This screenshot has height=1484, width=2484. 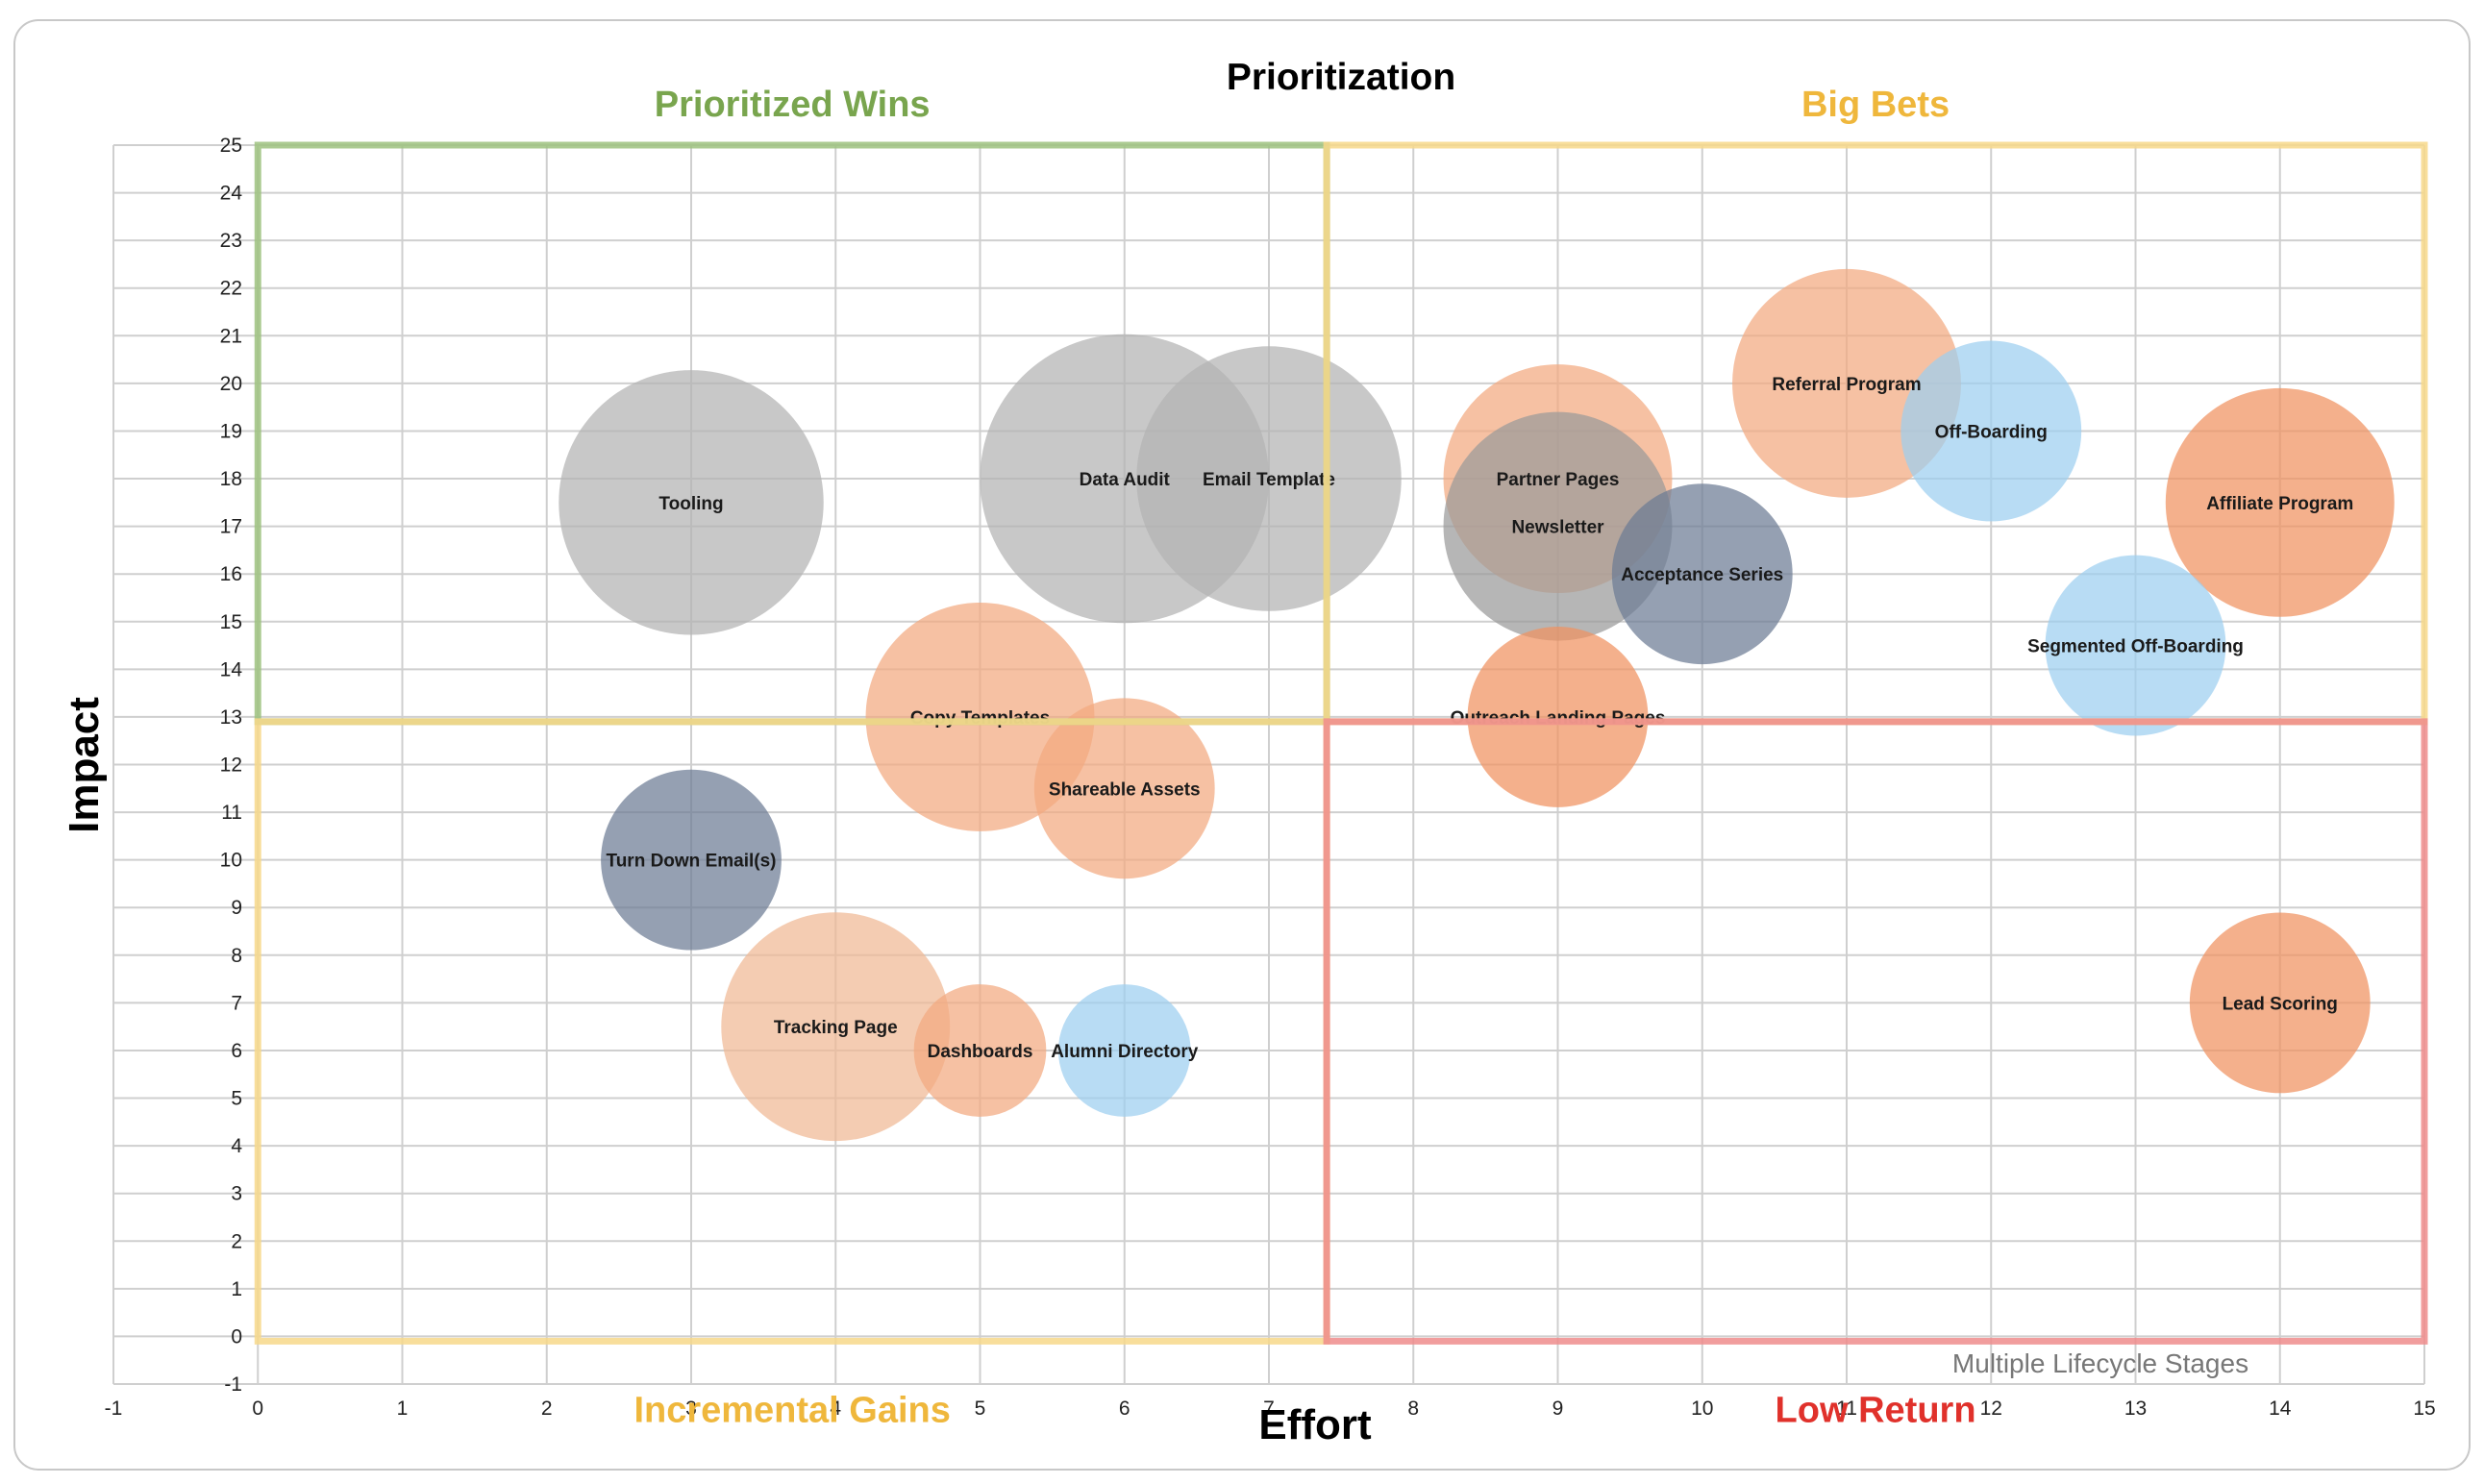 I want to click on y-tick-label: 5, so click(x=236, y=1099).